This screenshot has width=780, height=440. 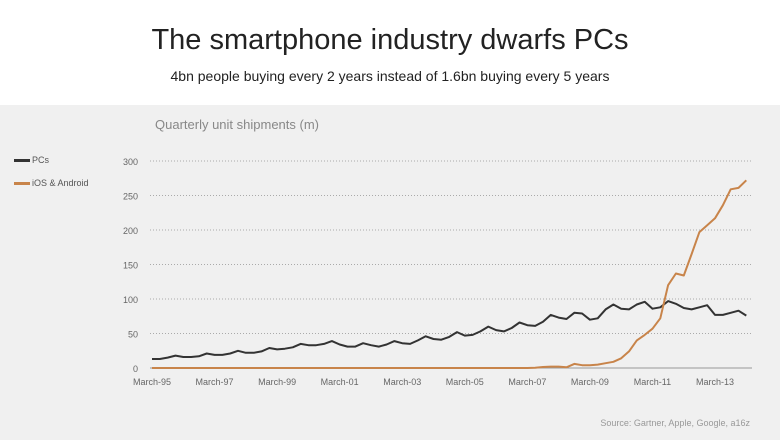 What do you see at coordinates (675, 423) in the screenshot?
I see `source-note: Source: Gartner, Apple, Google, a16z` at bounding box center [675, 423].